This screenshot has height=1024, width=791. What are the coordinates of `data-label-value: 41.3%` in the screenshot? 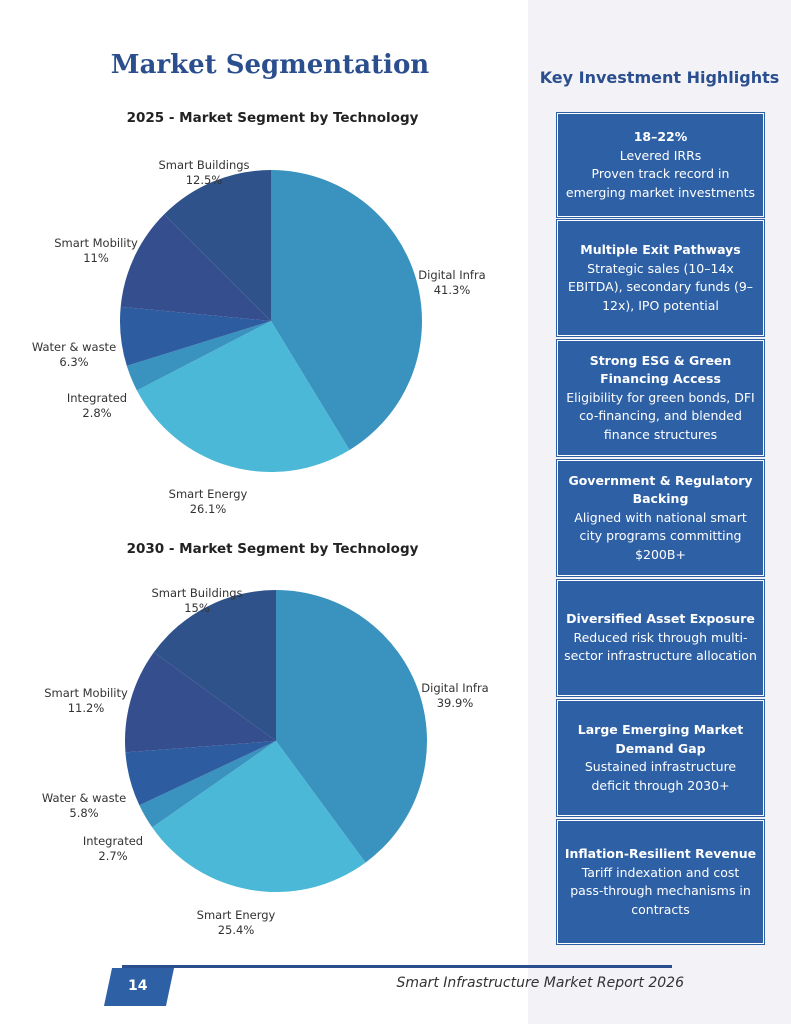 It's located at (452, 290).